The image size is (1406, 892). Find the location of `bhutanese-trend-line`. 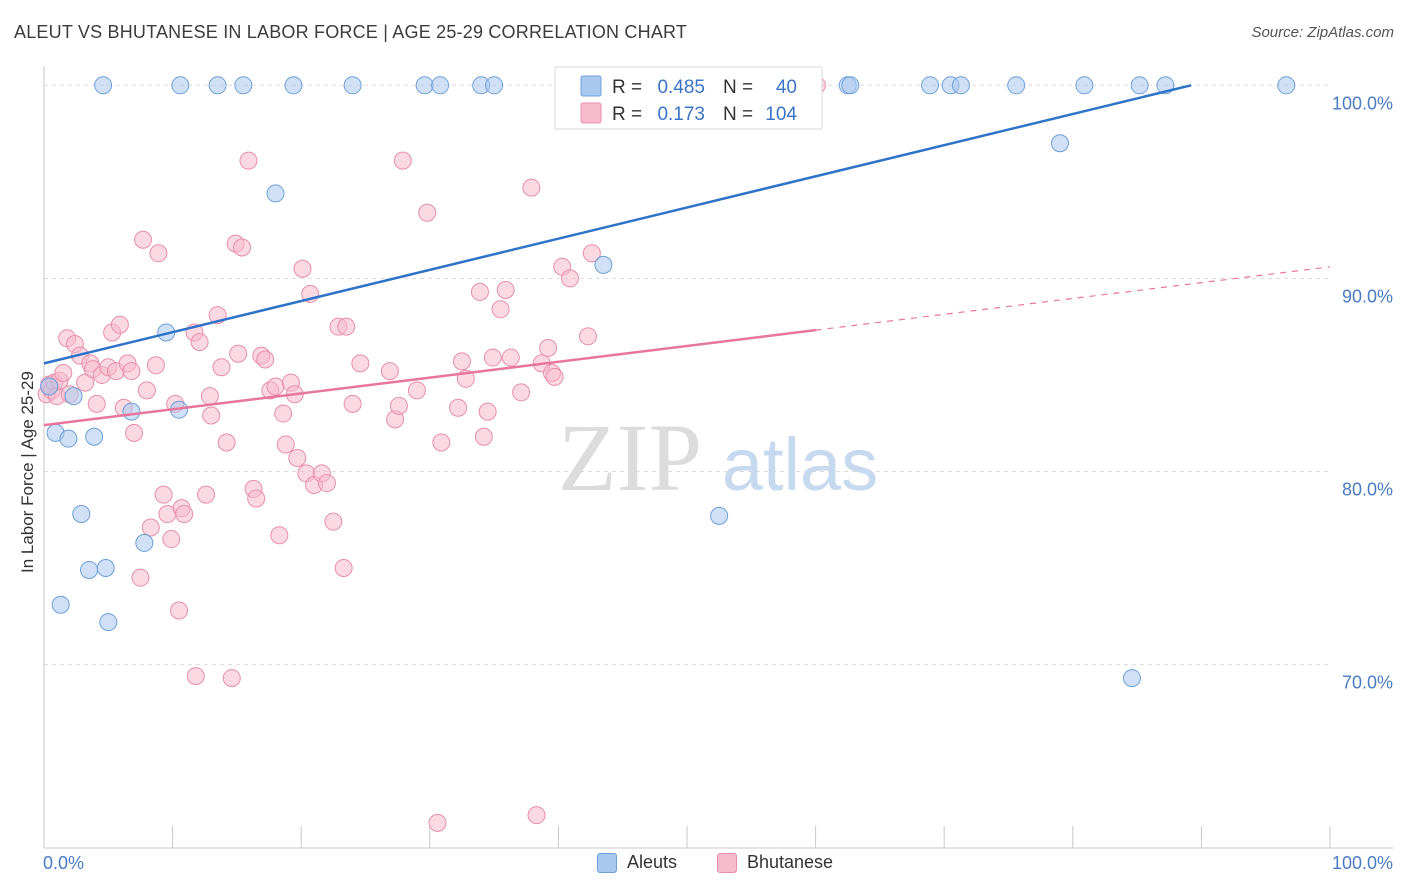

bhutanese-trend-line is located at coordinates (429, 377).